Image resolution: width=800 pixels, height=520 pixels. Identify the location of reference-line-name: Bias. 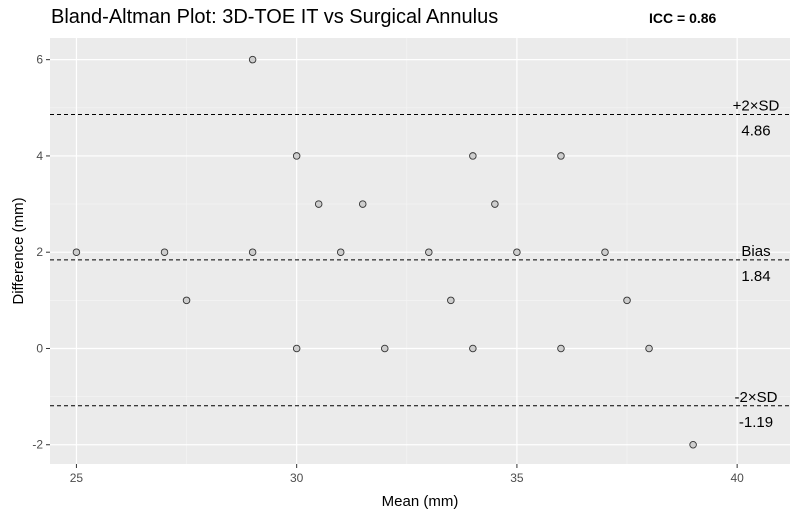
(755, 251).